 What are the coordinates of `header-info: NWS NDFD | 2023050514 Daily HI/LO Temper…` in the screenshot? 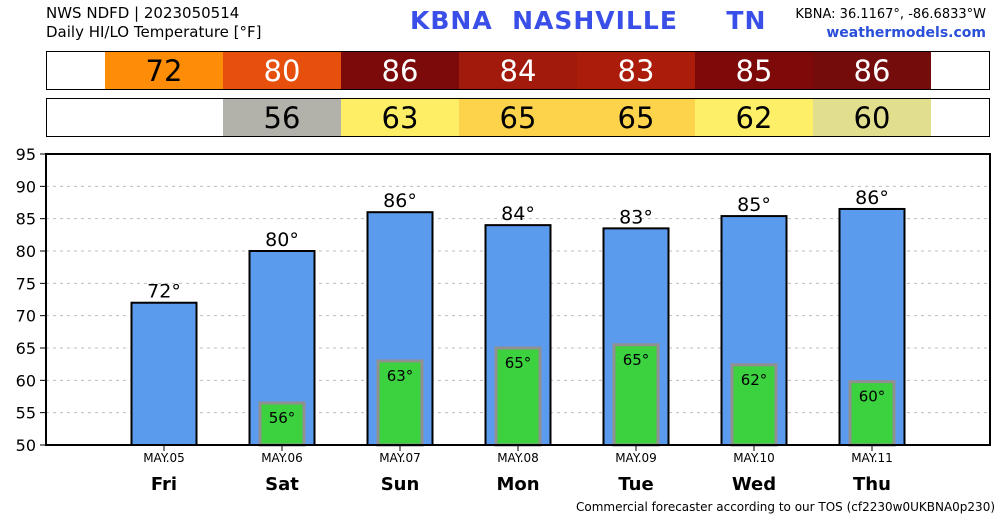 It's located at (154, 23).